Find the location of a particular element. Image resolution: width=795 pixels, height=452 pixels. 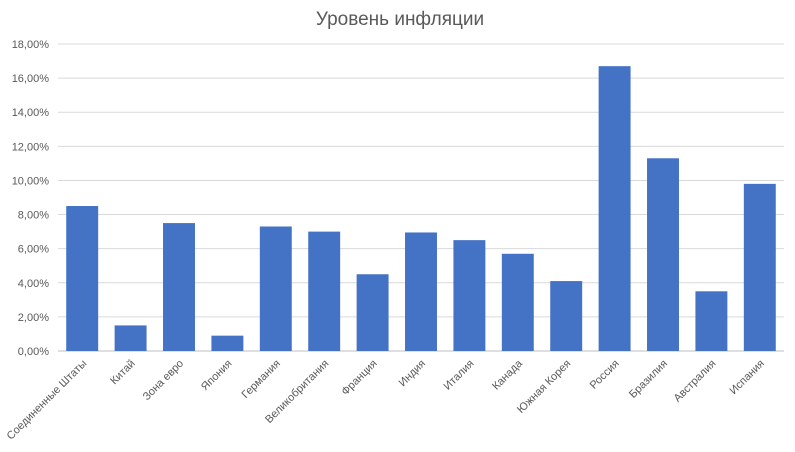

y-tick-label: 4,00% is located at coordinates (33, 284).